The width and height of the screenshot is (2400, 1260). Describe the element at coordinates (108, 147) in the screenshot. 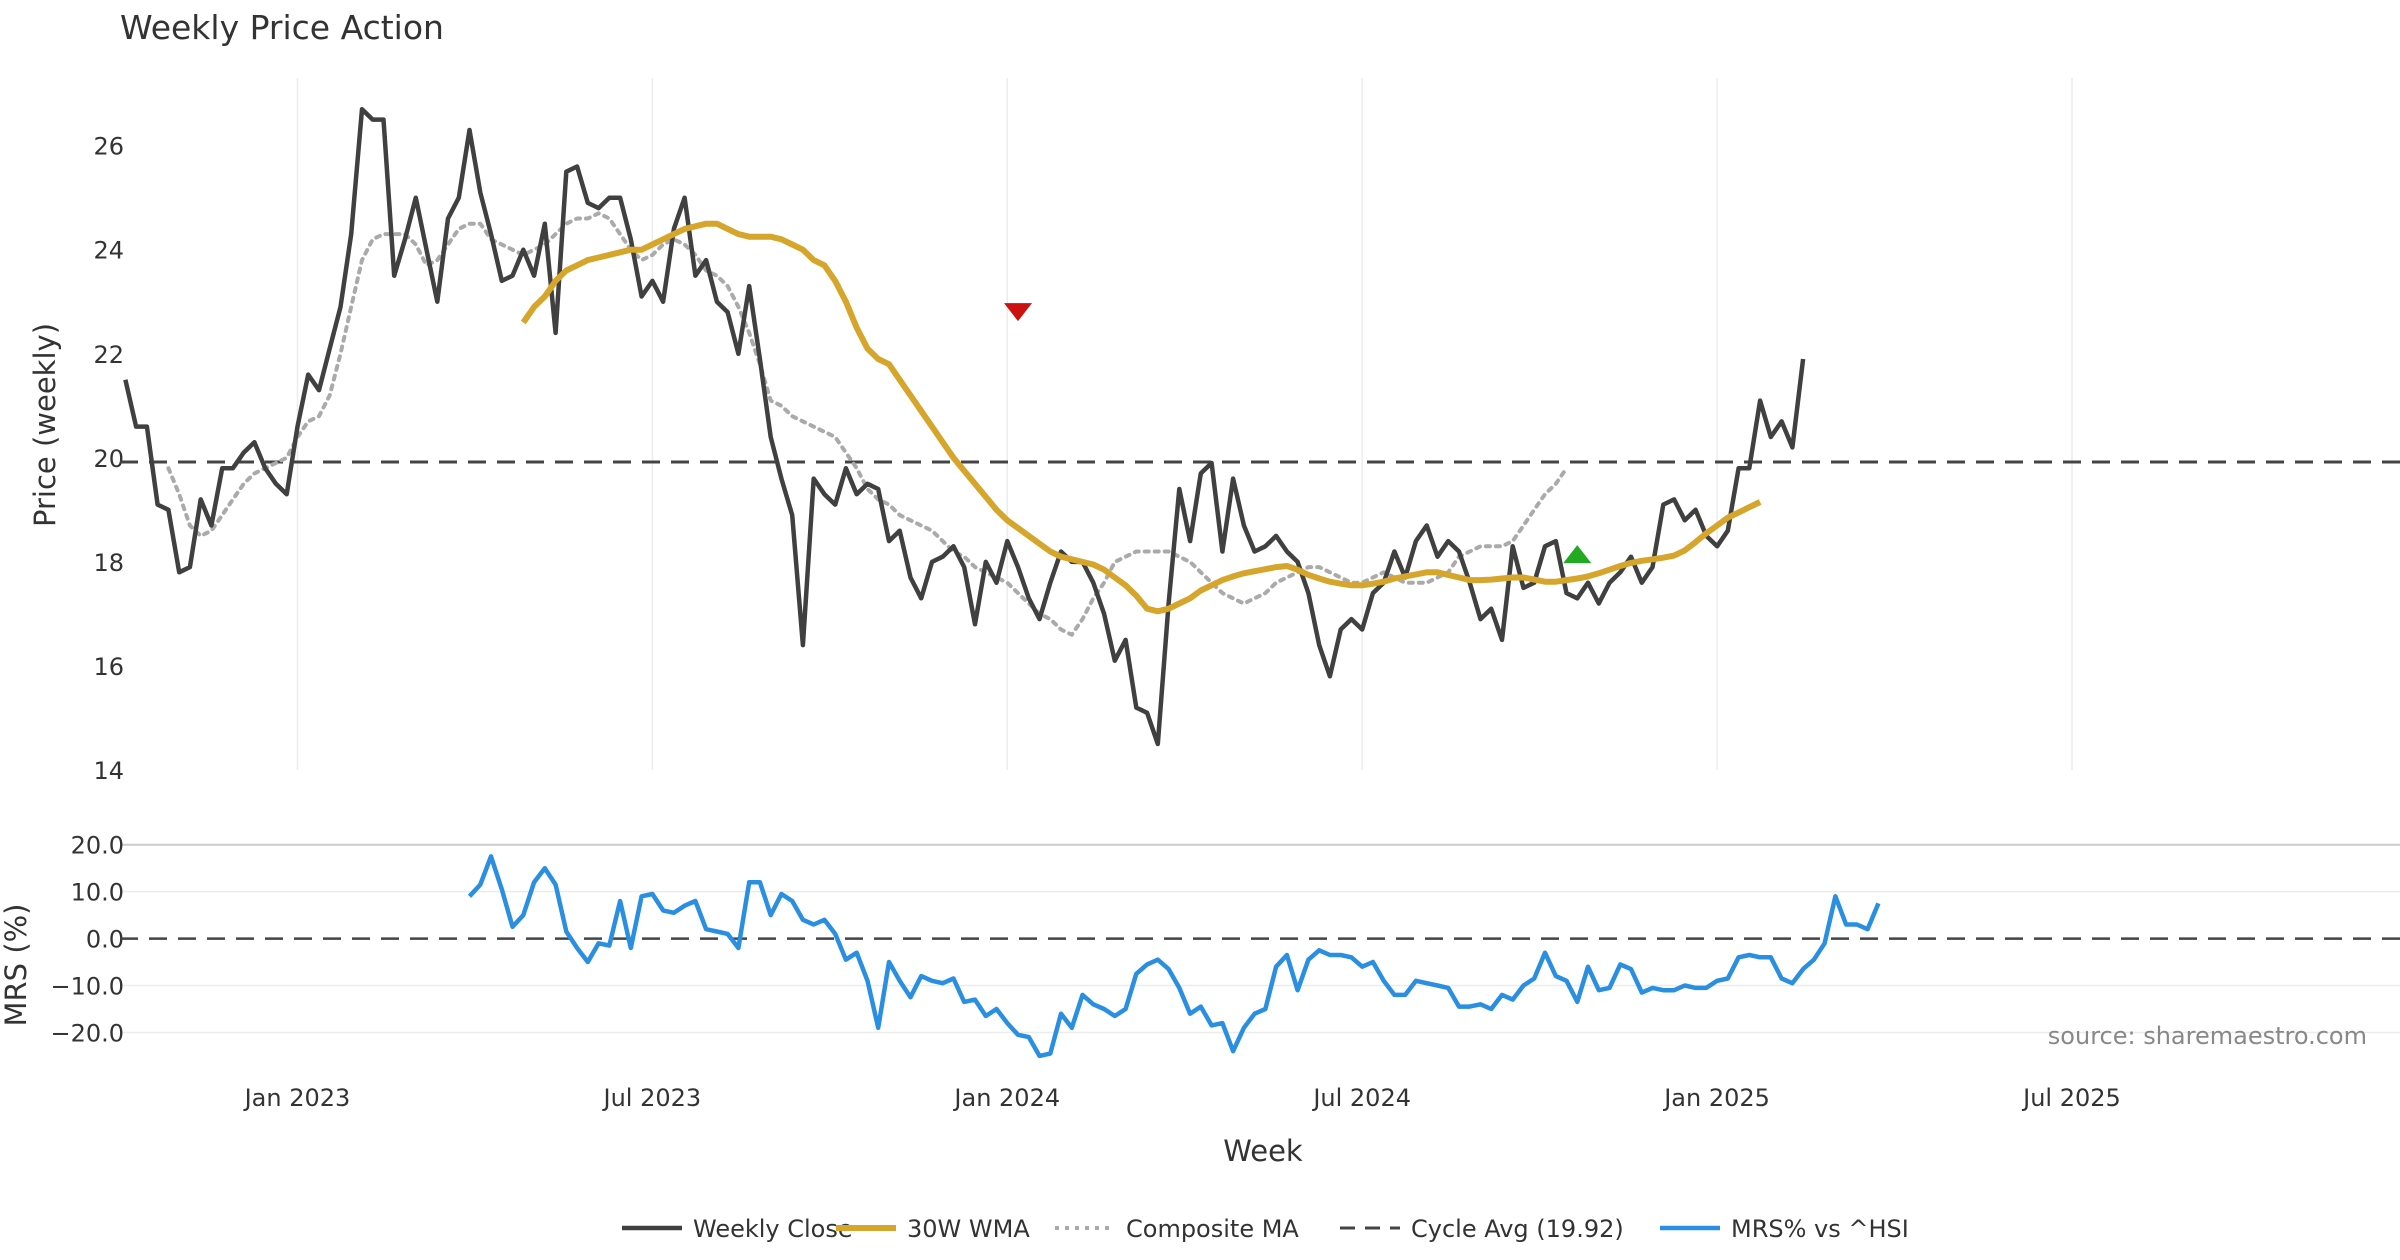

I see `price-y-tick: 26` at that location.